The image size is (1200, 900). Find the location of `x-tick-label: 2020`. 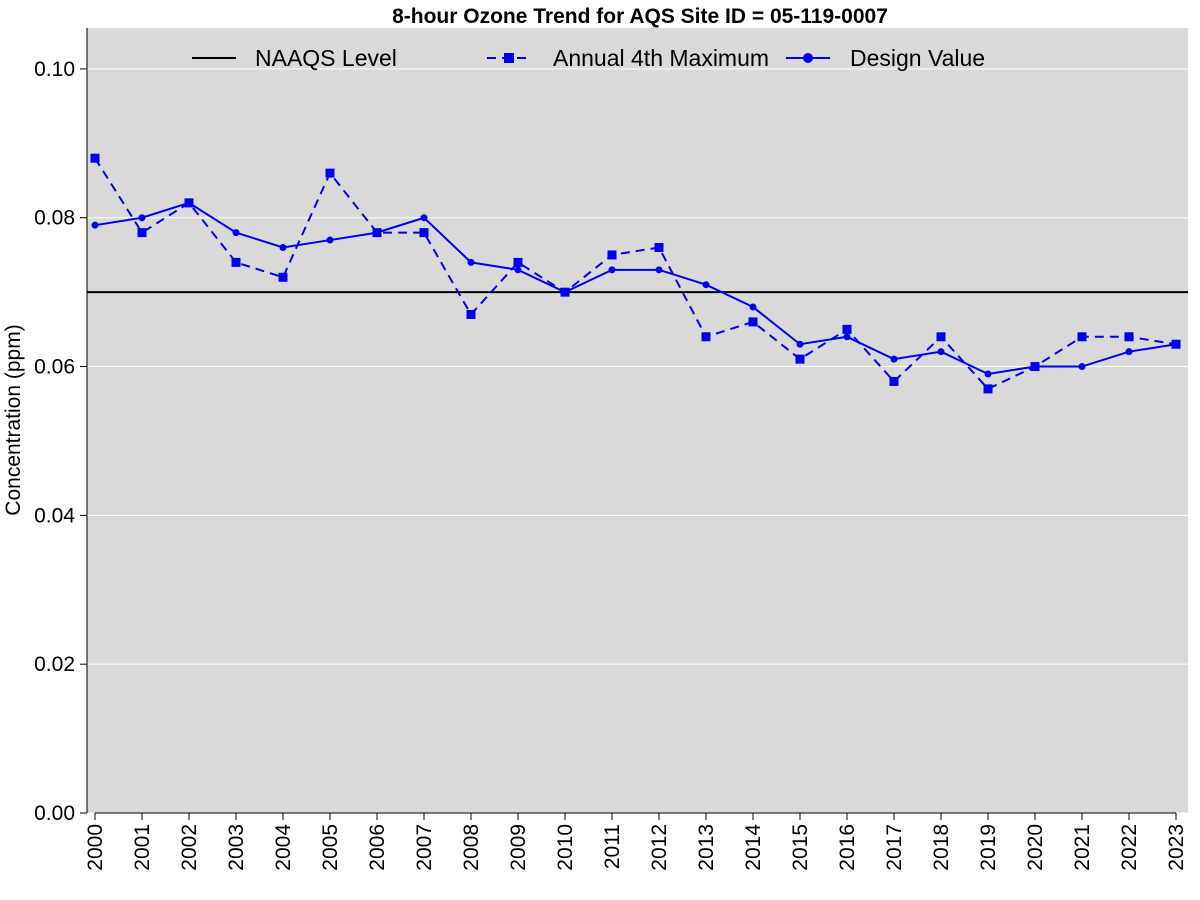

x-tick-label: 2020 is located at coordinates (1035, 847).